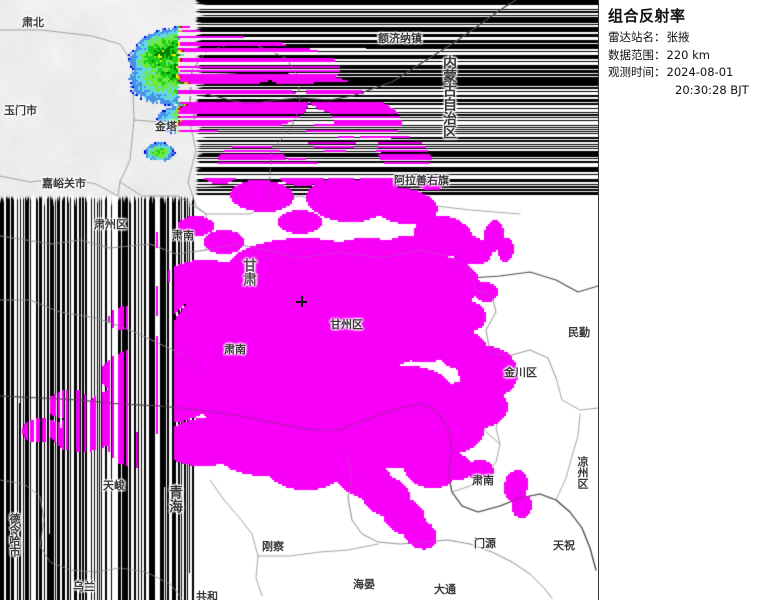 The height and width of the screenshot is (600, 757). What do you see at coordinates (637, 72) in the screenshot?
I see `info-label-time: 观测时间：` at bounding box center [637, 72].